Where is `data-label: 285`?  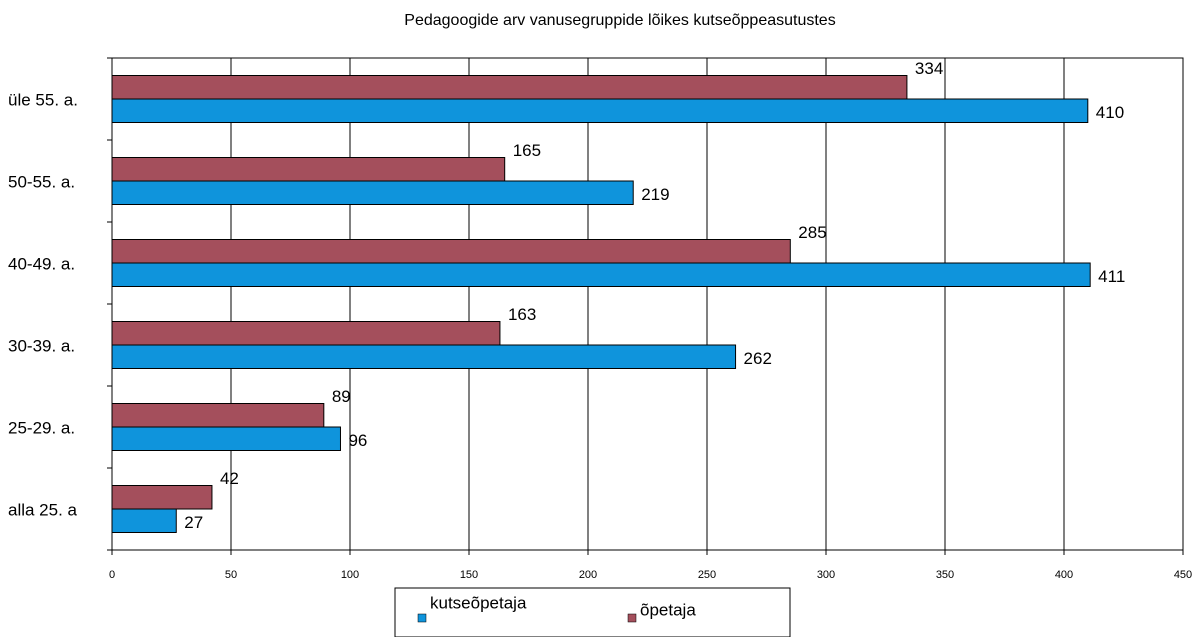
data-label: 285 is located at coordinates (812, 232).